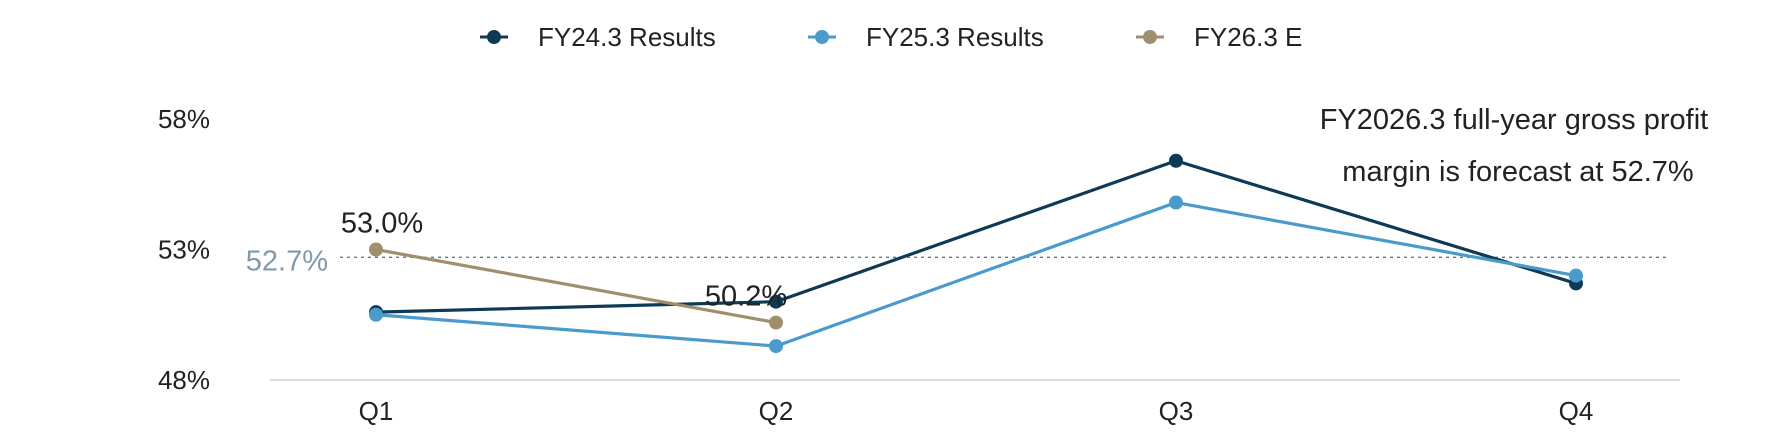  Describe the element at coordinates (627, 37) in the screenshot. I see `legend-label-1: FY24.3 Results` at that location.